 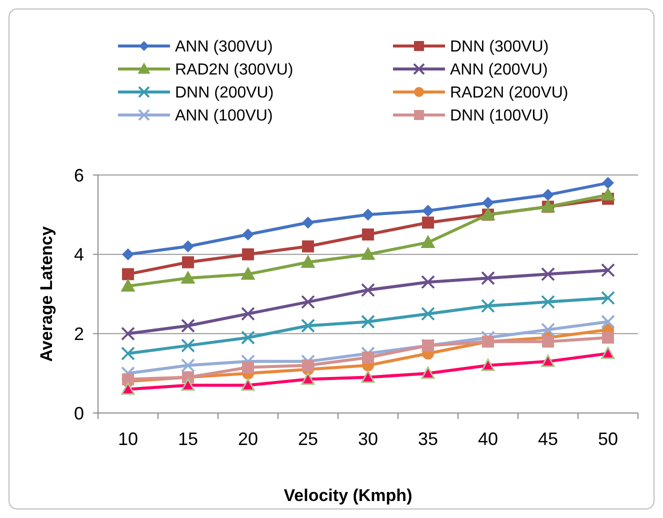 What do you see at coordinates (79, 334) in the screenshot?
I see `y-tick-label: 2` at bounding box center [79, 334].